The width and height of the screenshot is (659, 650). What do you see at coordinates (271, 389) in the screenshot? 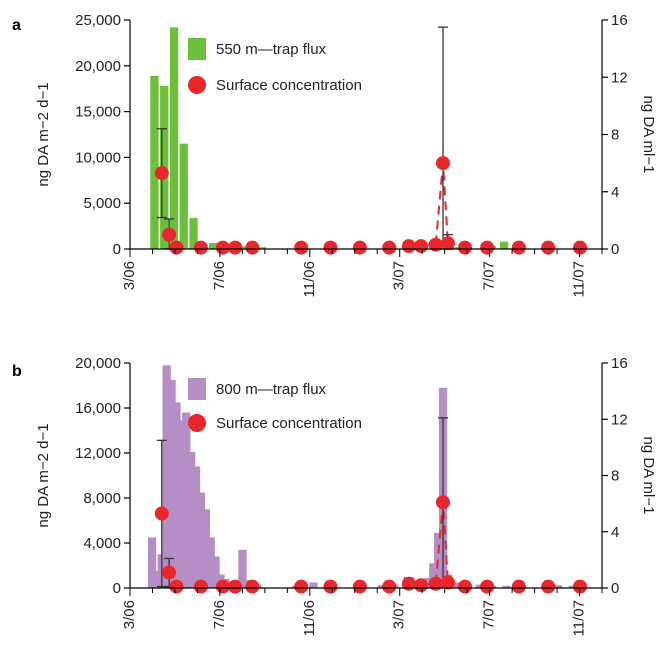
I see `legend-bar-label: 800 m—trap flux` at bounding box center [271, 389].